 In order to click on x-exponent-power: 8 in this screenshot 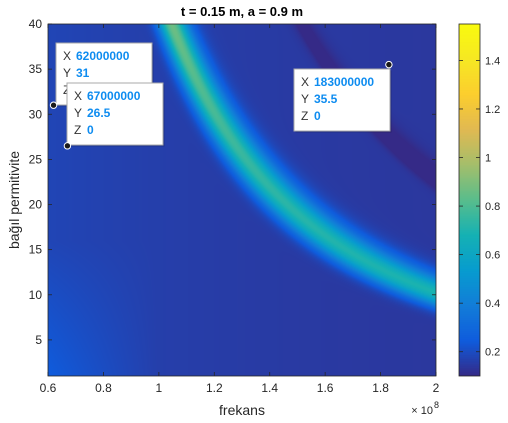, I will do `click(436, 405)`.